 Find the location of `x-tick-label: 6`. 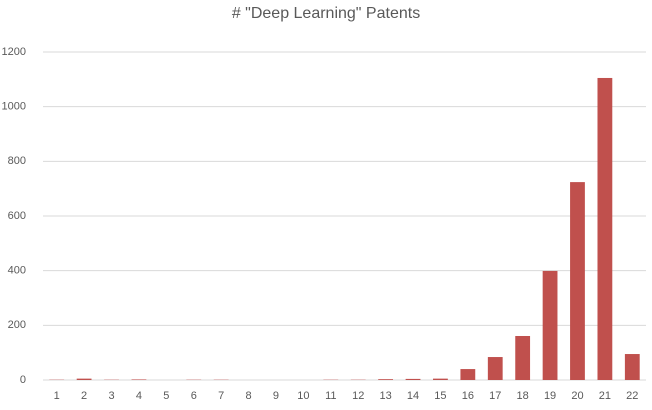

x-tick-label: 6 is located at coordinates (194, 396).